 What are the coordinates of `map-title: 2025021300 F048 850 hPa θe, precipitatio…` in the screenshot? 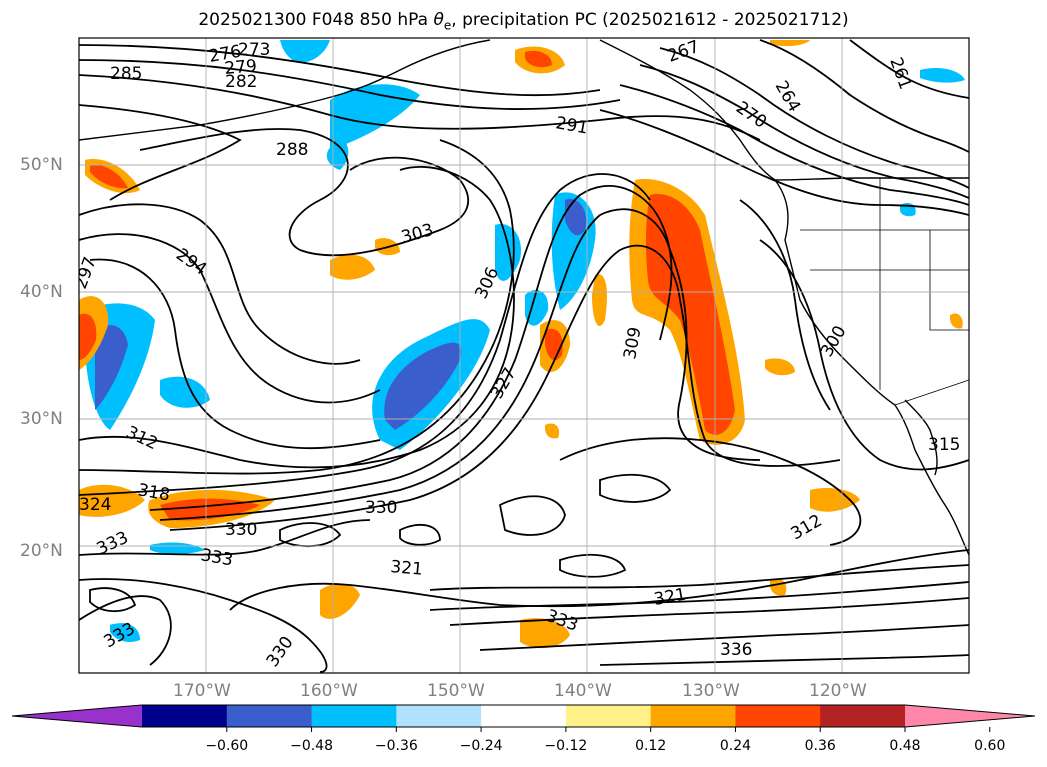 It's located at (523, 21).